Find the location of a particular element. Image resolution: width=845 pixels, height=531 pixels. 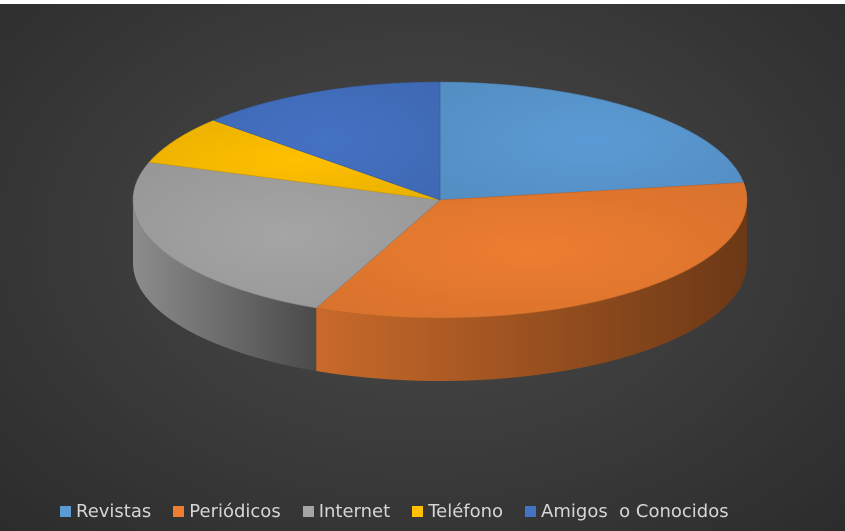

legend-label: Periódicos is located at coordinates (235, 511).